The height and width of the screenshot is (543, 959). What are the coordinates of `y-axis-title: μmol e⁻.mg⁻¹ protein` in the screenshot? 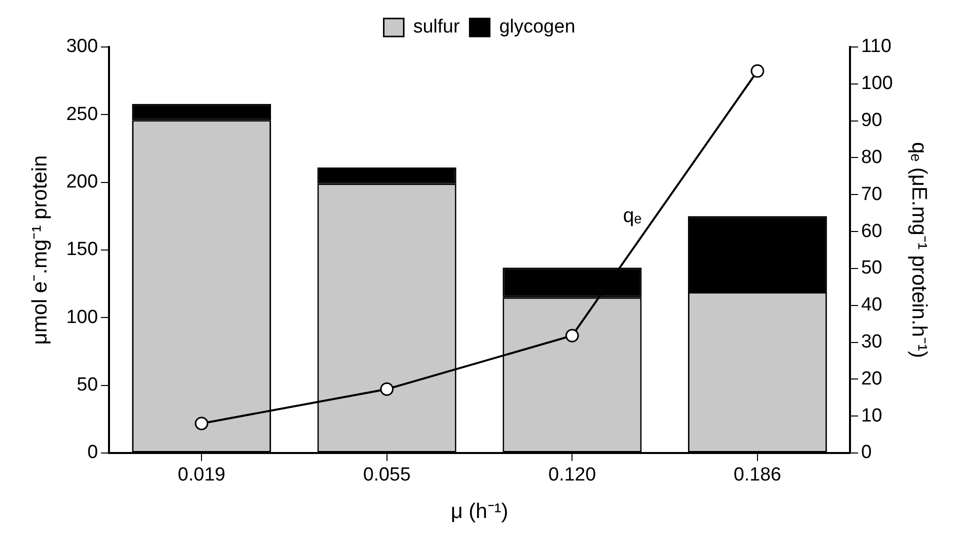 It's located at (40, 250).